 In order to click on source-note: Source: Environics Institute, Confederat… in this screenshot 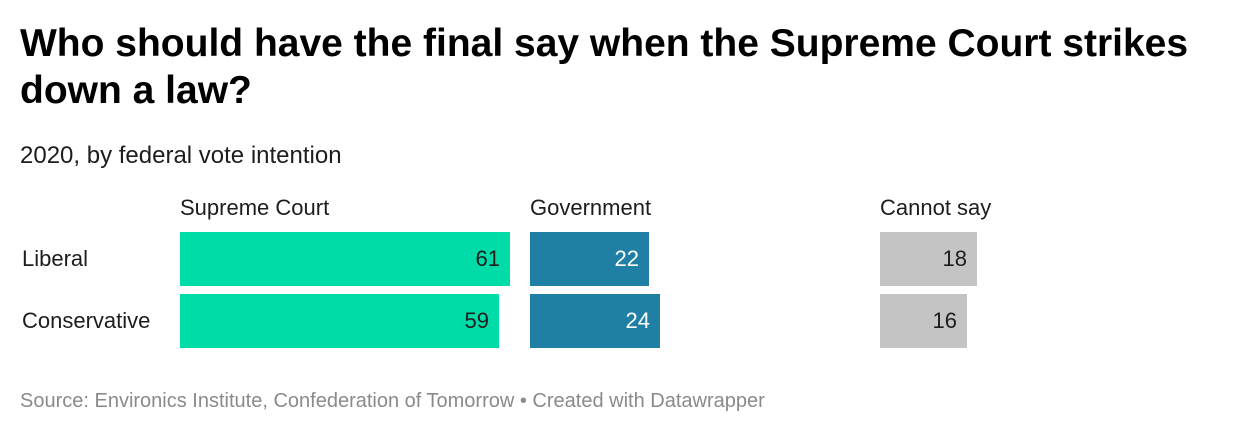, I will do `click(392, 401)`.